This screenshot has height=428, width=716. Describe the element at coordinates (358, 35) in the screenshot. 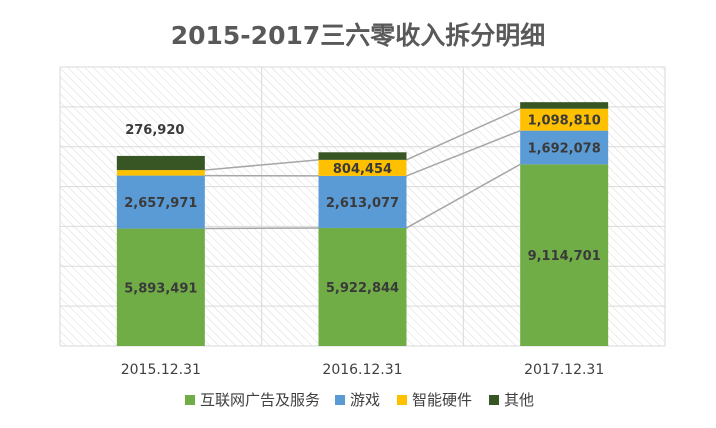

I see `chart-title: 2015-2017三六零收入拆分明细` at that location.